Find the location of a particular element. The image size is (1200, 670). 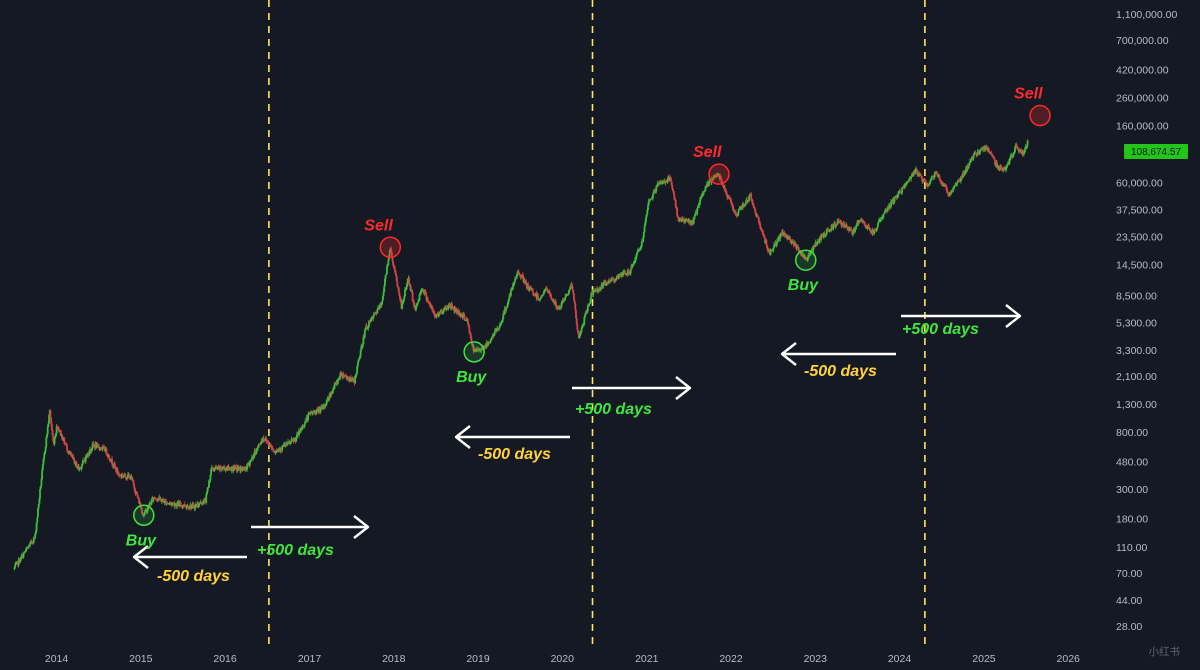

y-tick-label: 70.00 is located at coordinates (1129, 574).